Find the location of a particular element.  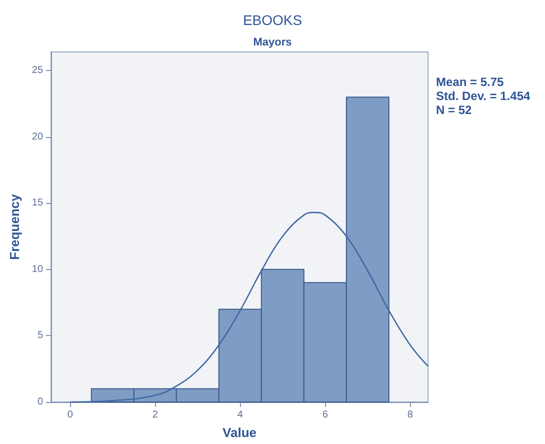

x-tick-label: 4 is located at coordinates (240, 415).